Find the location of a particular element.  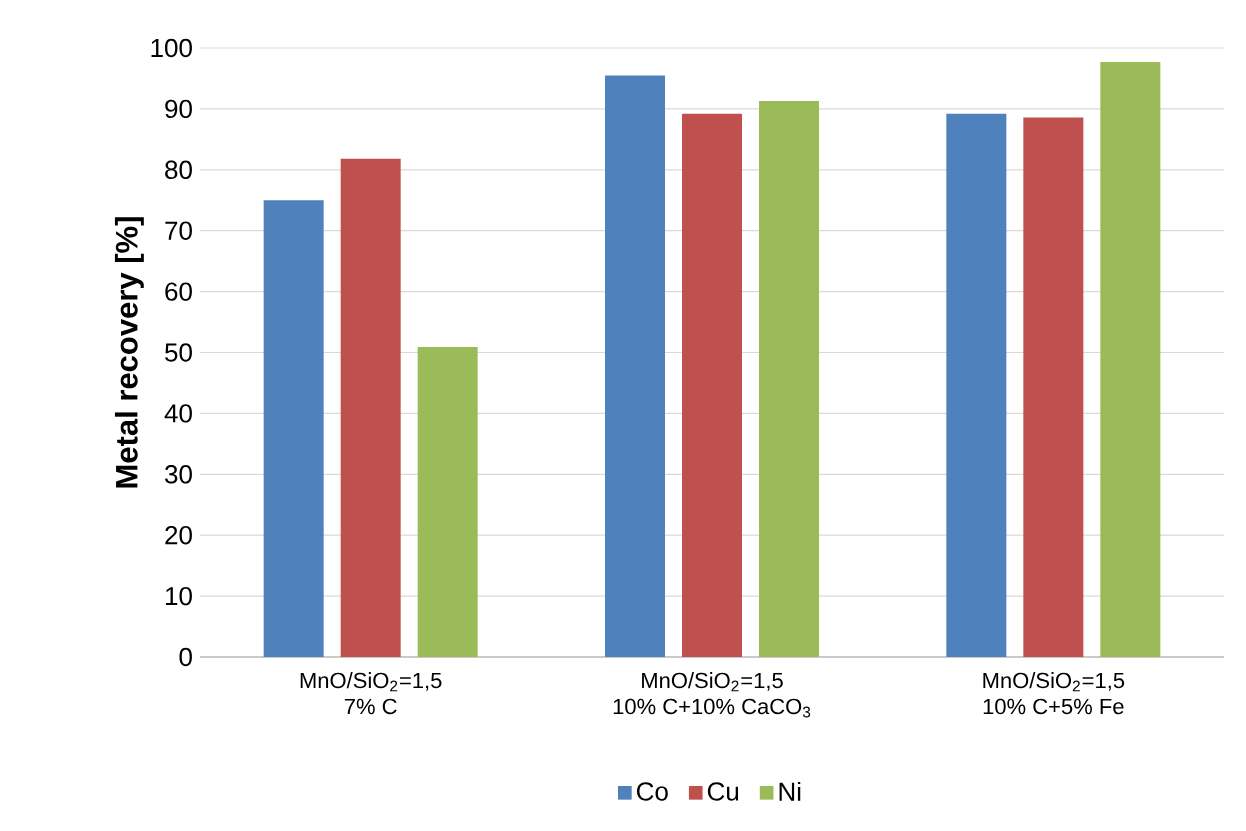

y-tick-label: 100 is located at coordinates (171, 48).